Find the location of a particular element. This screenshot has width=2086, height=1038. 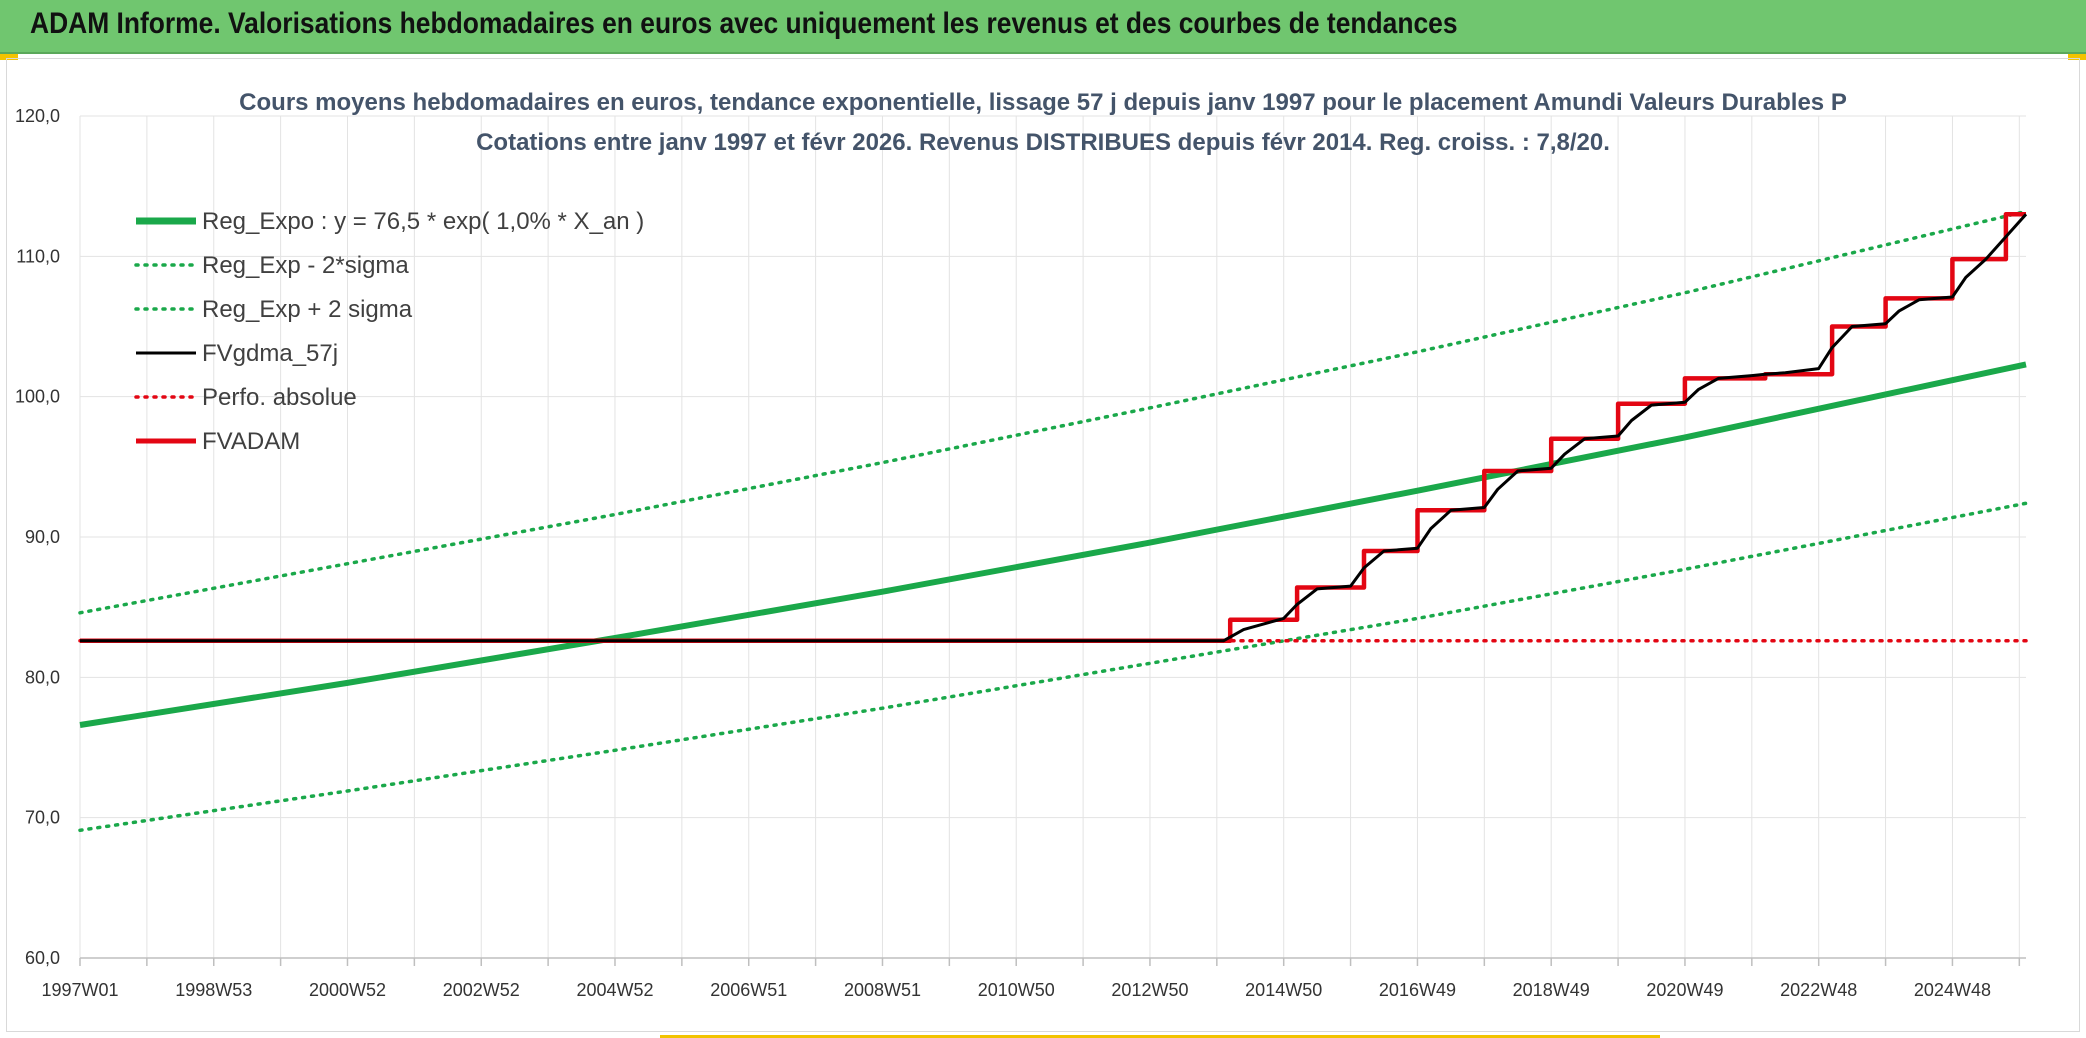

legend-label: Reg_Exp + 2 sigma is located at coordinates (307, 309).